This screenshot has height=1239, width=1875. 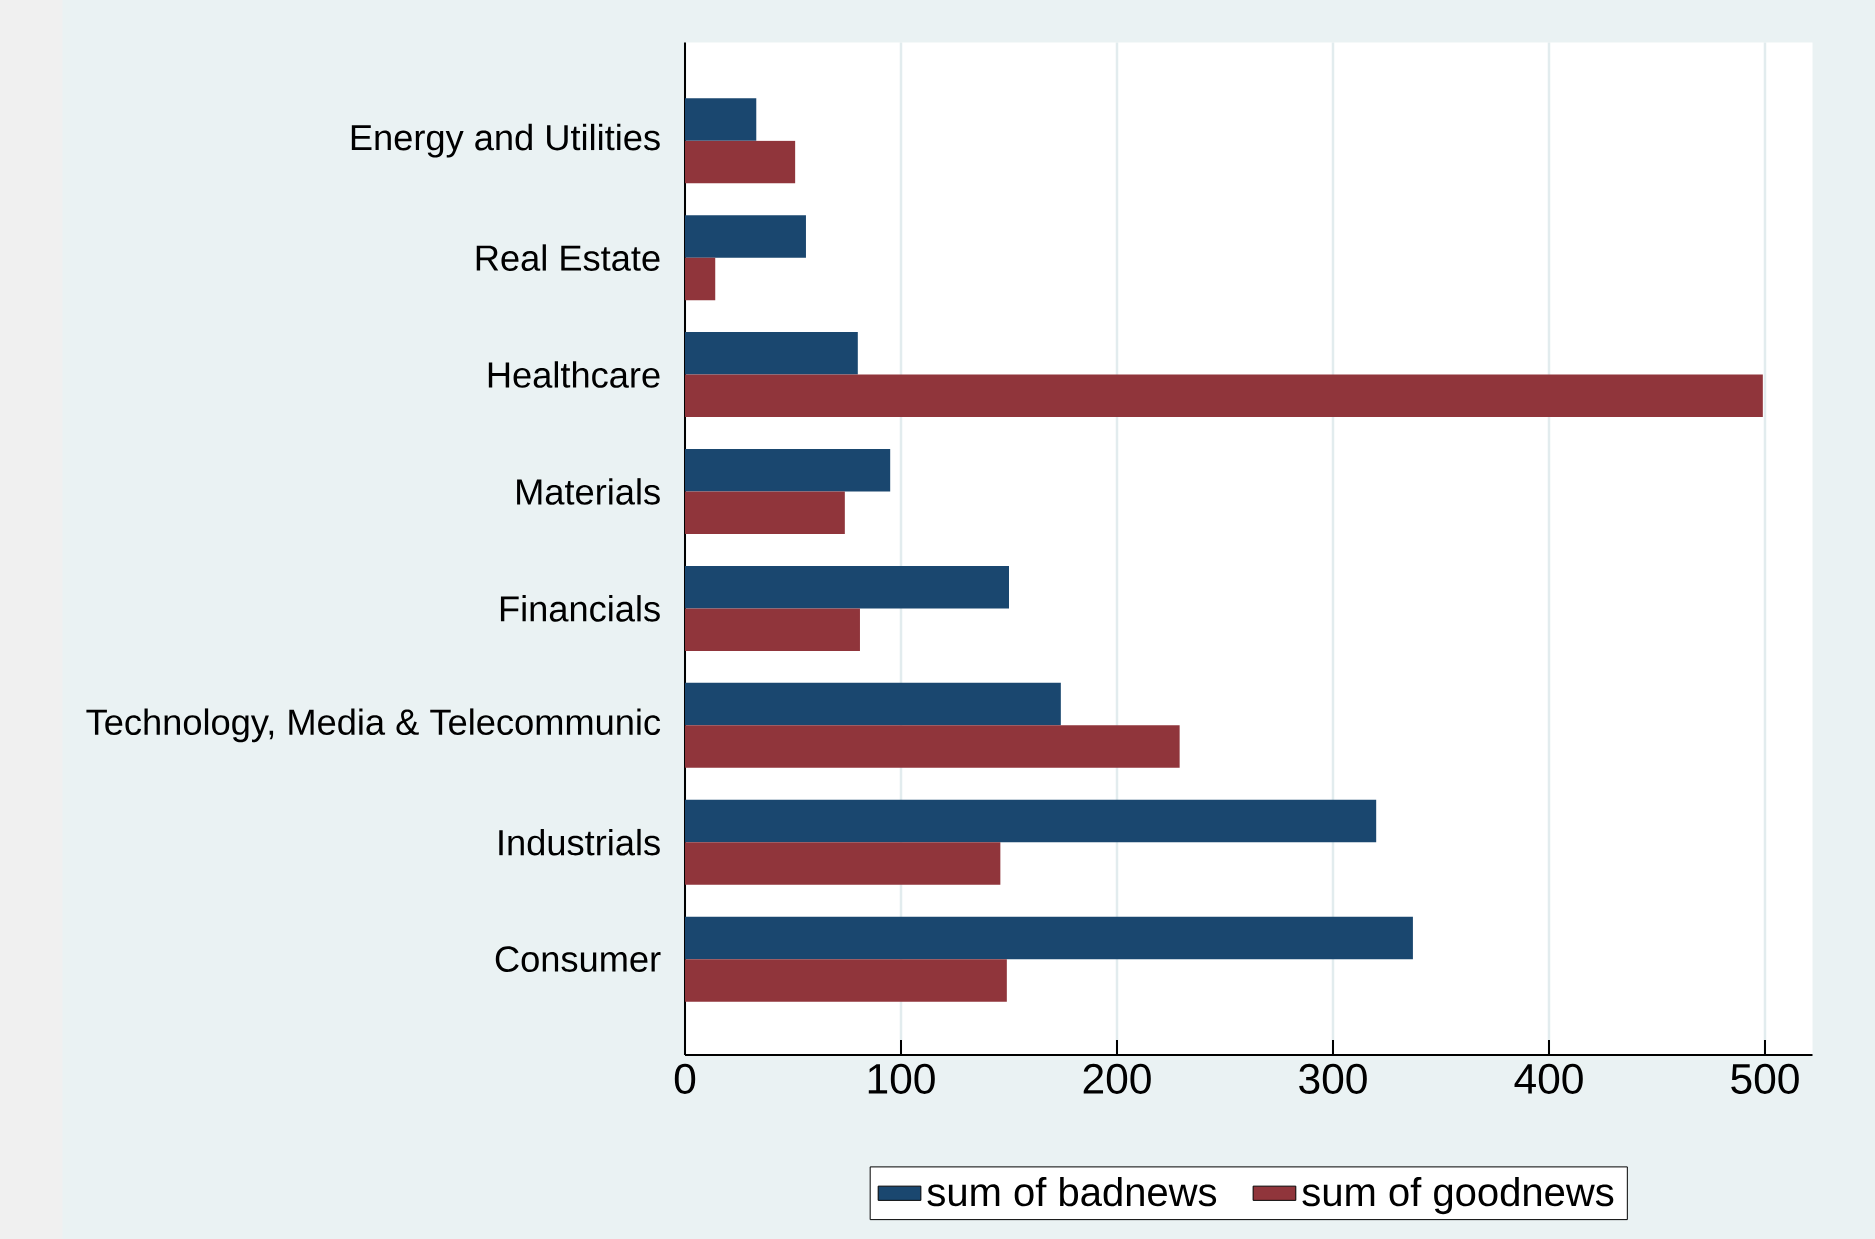 What do you see at coordinates (580, 608) in the screenshot?
I see `y-tick-label: Financials` at bounding box center [580, 608].